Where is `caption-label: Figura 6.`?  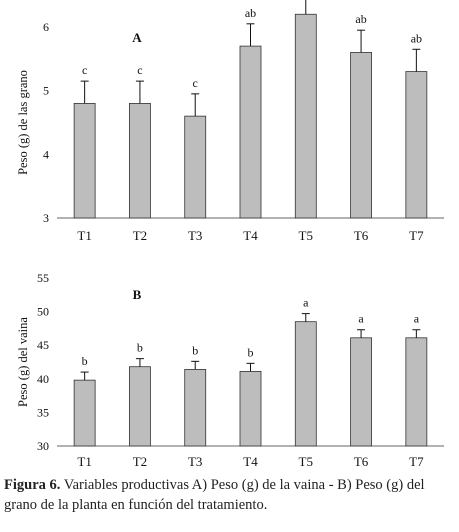
caption-label: Figura 6. is located at coordinates (32, 485).